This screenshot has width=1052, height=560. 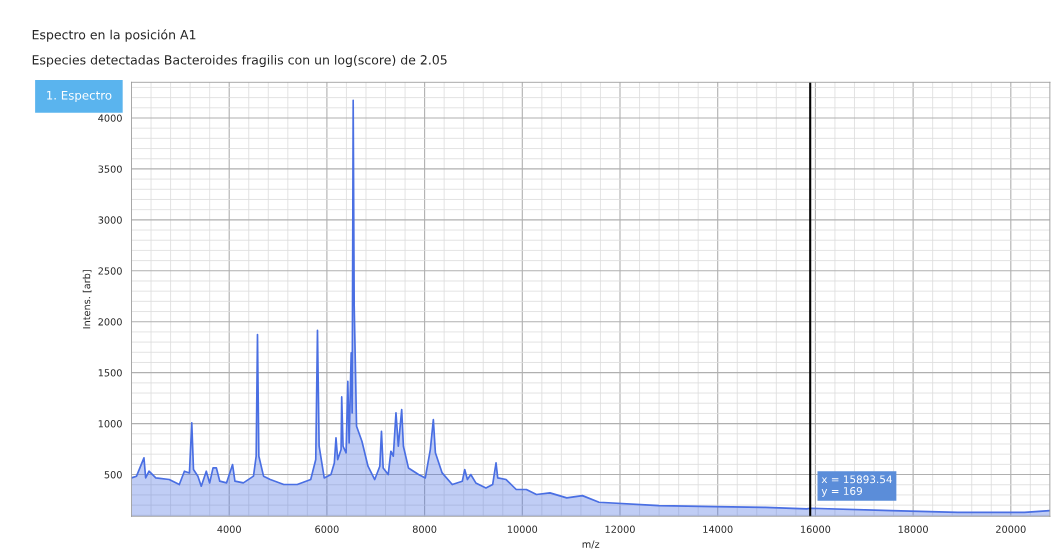 What do you see at coordinates (110, 424) in the screenshot?
I see `y-tick-label: 1000` at bounding box center [110, 424].